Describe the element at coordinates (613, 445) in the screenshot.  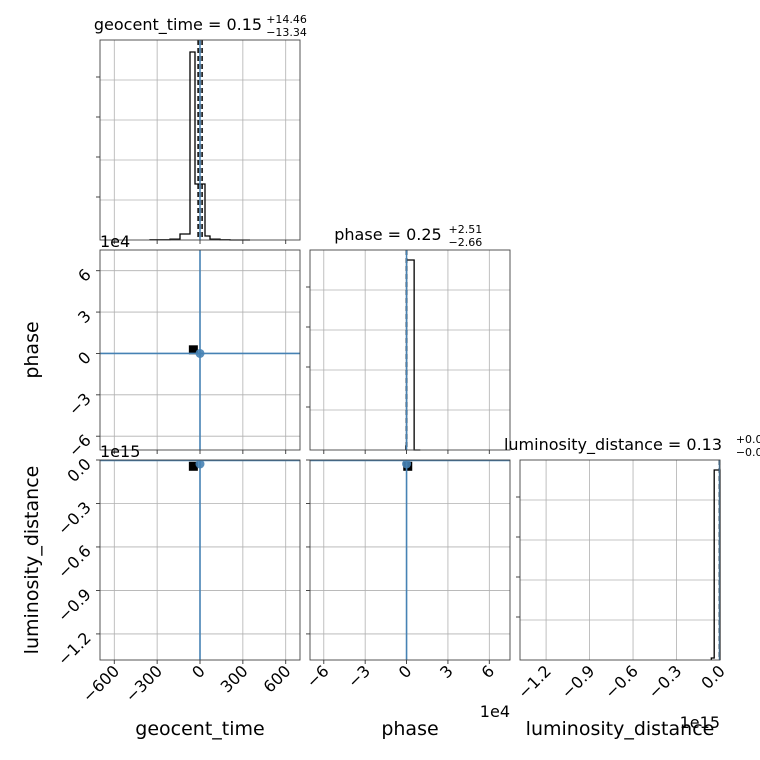
I see `title-main: luminosity_distance = 0.13` at that location.